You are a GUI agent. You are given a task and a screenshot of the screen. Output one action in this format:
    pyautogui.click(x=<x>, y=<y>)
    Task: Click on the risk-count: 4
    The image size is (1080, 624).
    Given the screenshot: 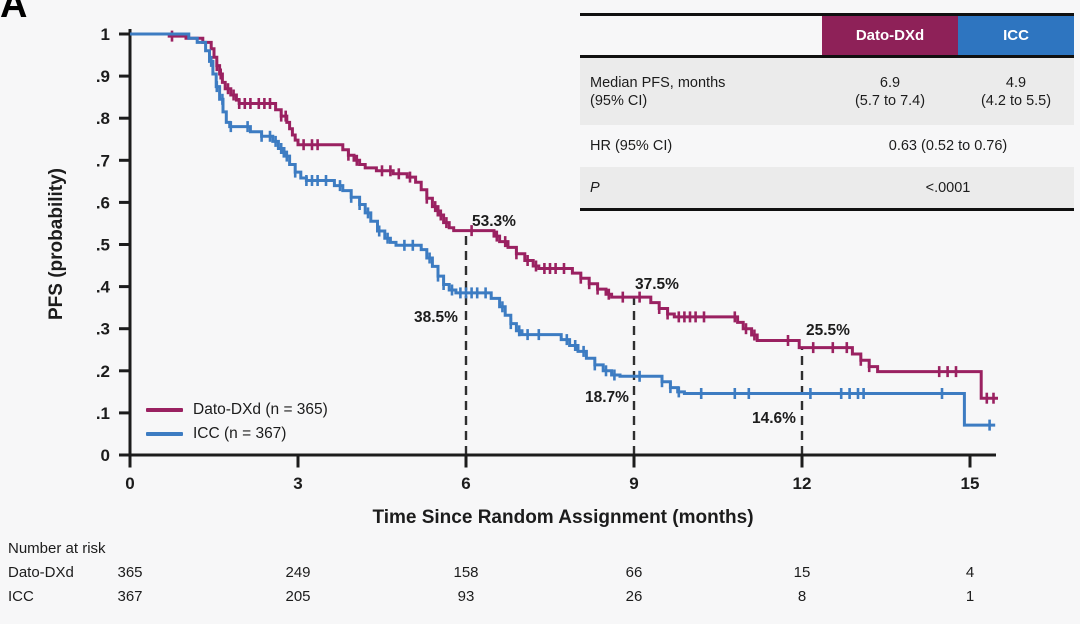 What is the action you would take?
    pyautogui.click(x=970, y=572)
    